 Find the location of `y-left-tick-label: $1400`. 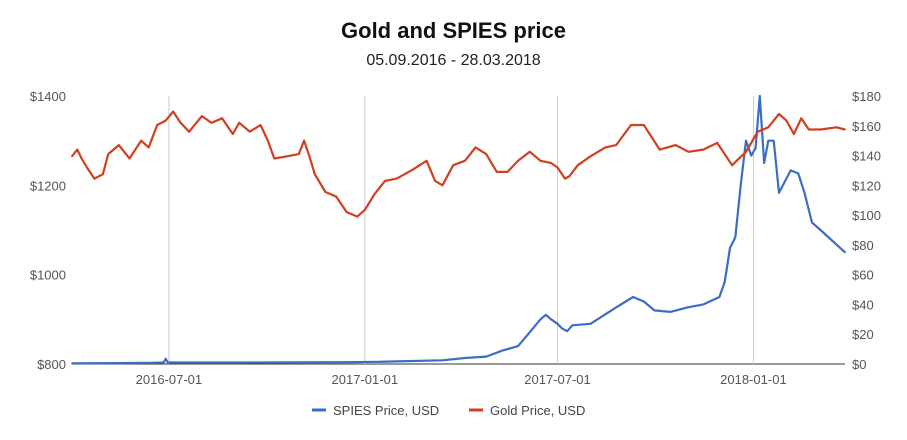

y-left-tick-label: $1400 is located at coordinates (48, 96).